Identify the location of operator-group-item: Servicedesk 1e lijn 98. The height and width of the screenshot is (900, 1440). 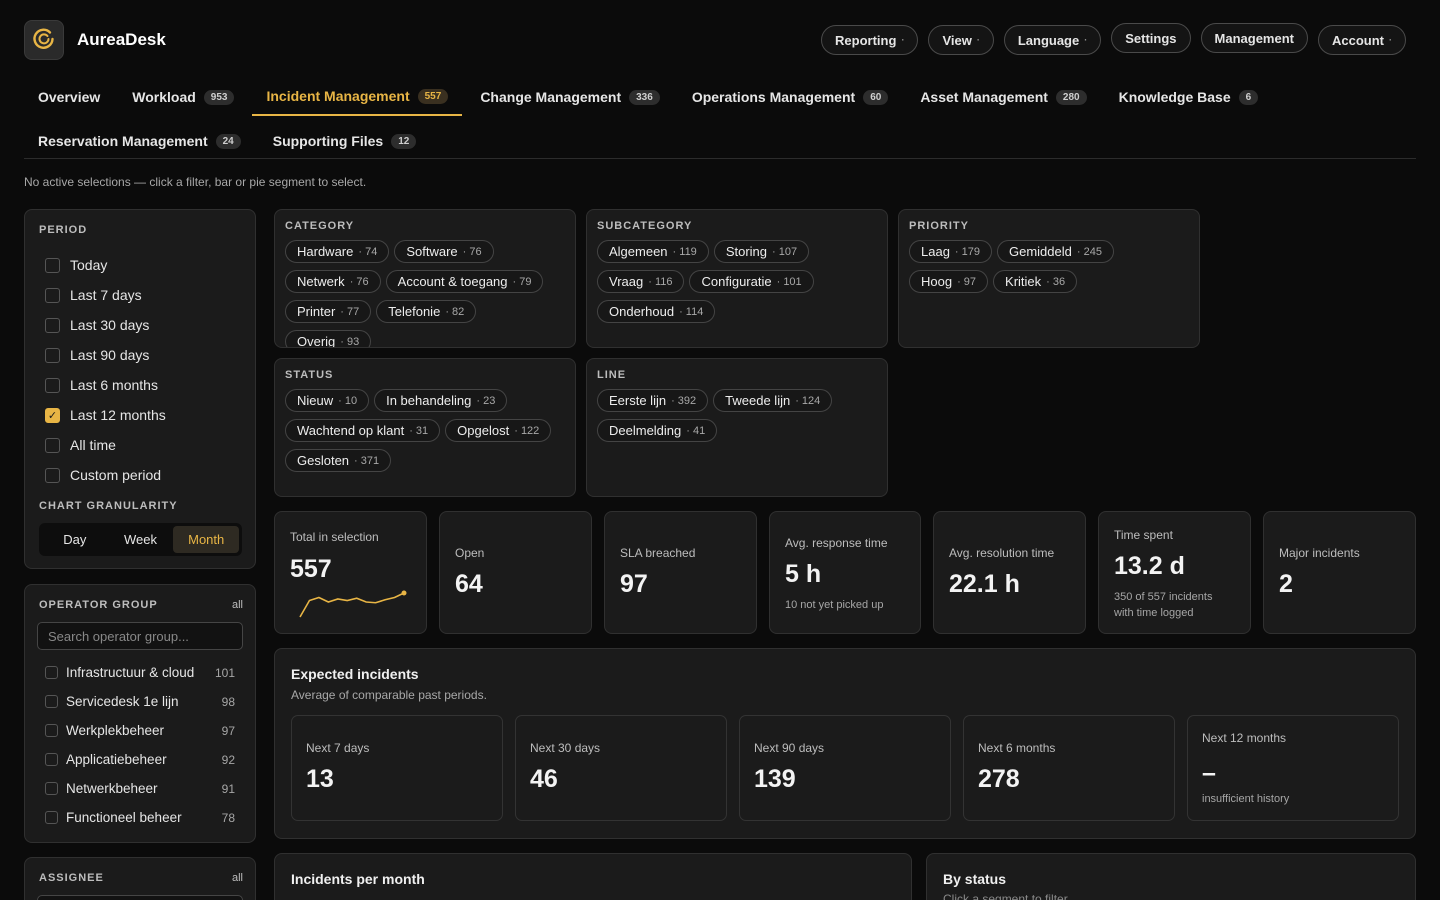
(140, 701).